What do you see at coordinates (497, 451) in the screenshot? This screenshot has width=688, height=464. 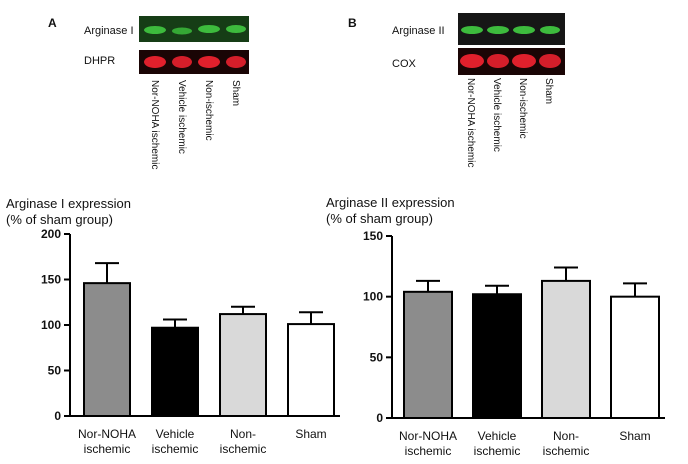 I see `chart-b-category-label-1-1: ischemic` at bounding box center [497, 451].